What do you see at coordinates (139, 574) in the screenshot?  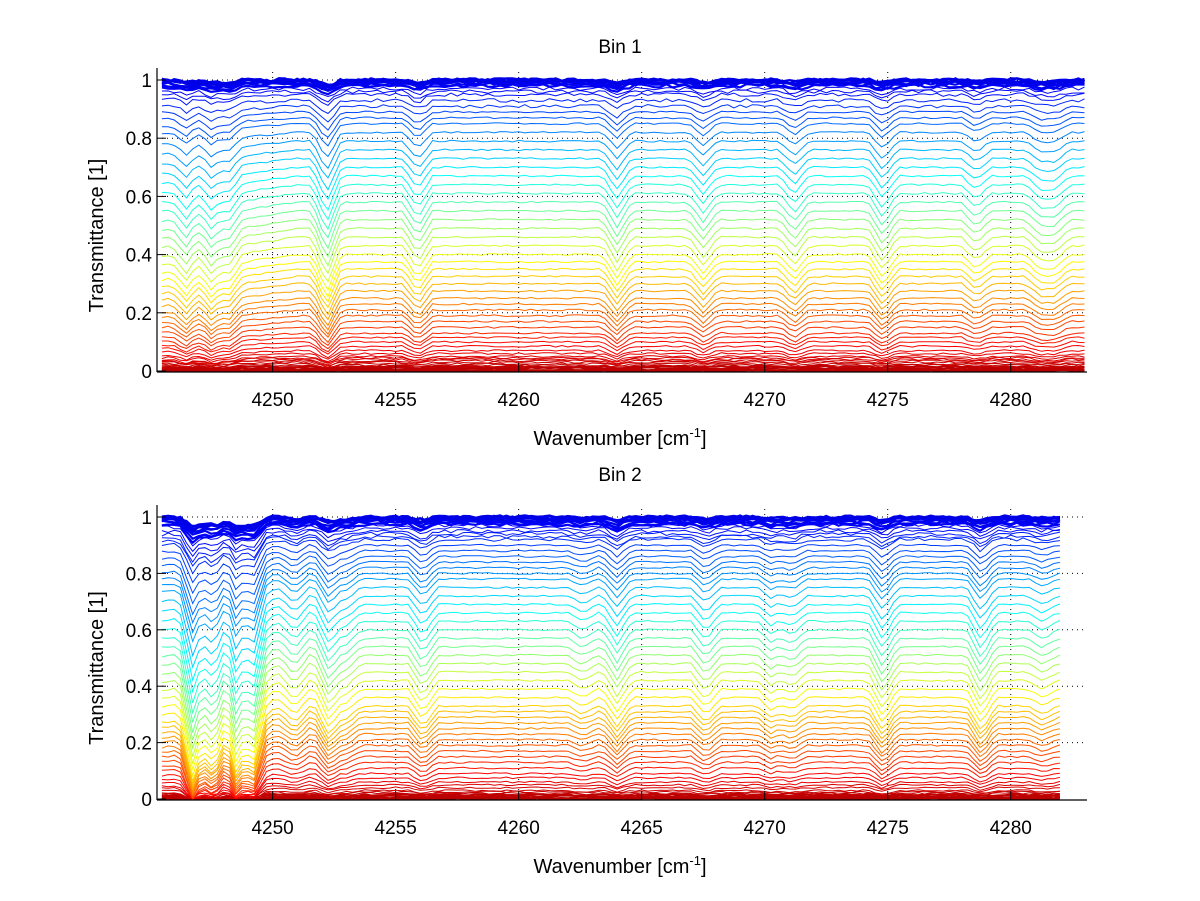 I see `y-tick-label: 0.8` at bounding box center [139, 574].